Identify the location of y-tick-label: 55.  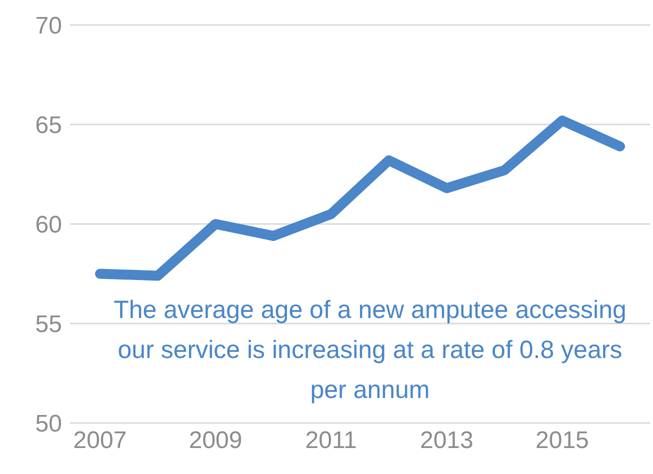
(48, 324).